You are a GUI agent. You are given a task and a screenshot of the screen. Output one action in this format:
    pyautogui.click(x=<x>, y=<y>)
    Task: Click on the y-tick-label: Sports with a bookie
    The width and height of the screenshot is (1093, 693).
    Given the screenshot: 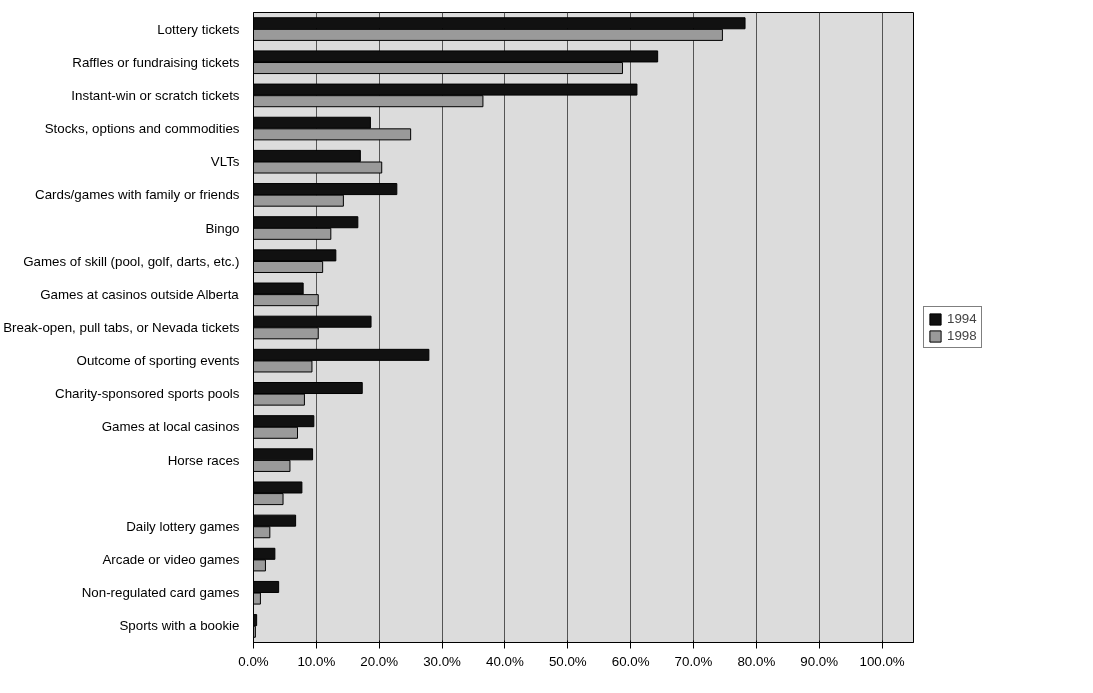 What is the action you would take?
    pyautogui.click(x=179, y=626)
    